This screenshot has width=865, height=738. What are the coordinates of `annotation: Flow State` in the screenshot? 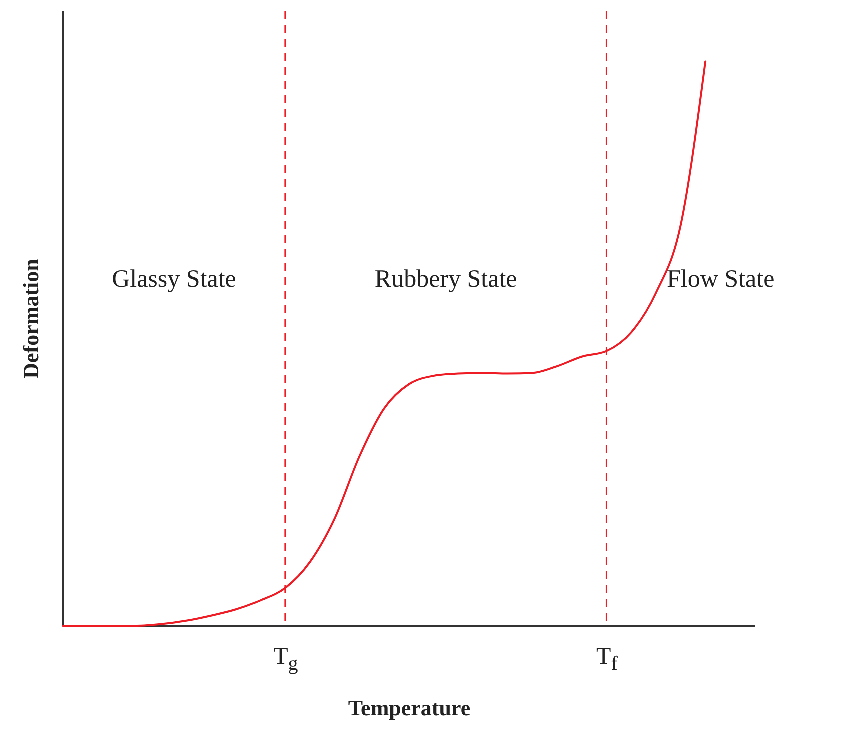 It's located at (721, 279).